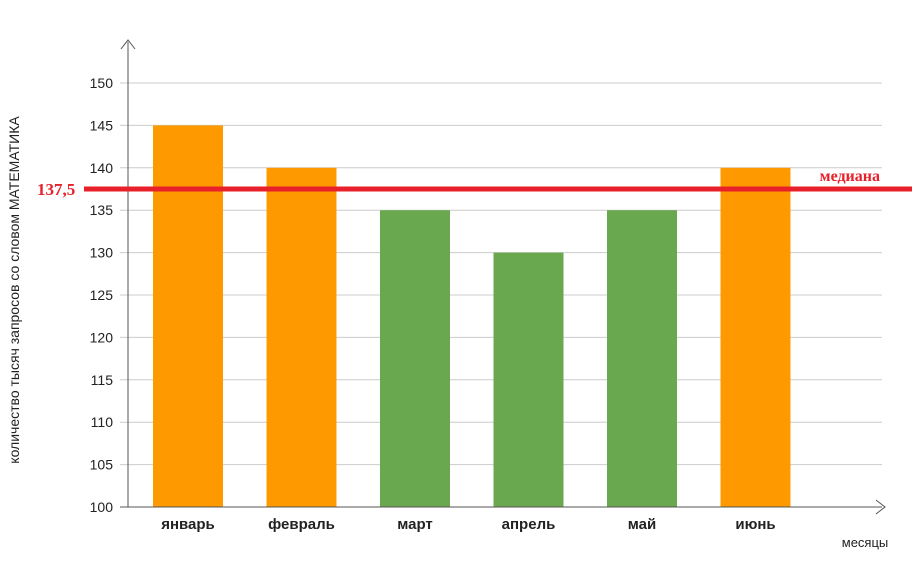 This screenshot has width=912, height=575. I want to click on y-tick-label: 115, so click(102, 380).